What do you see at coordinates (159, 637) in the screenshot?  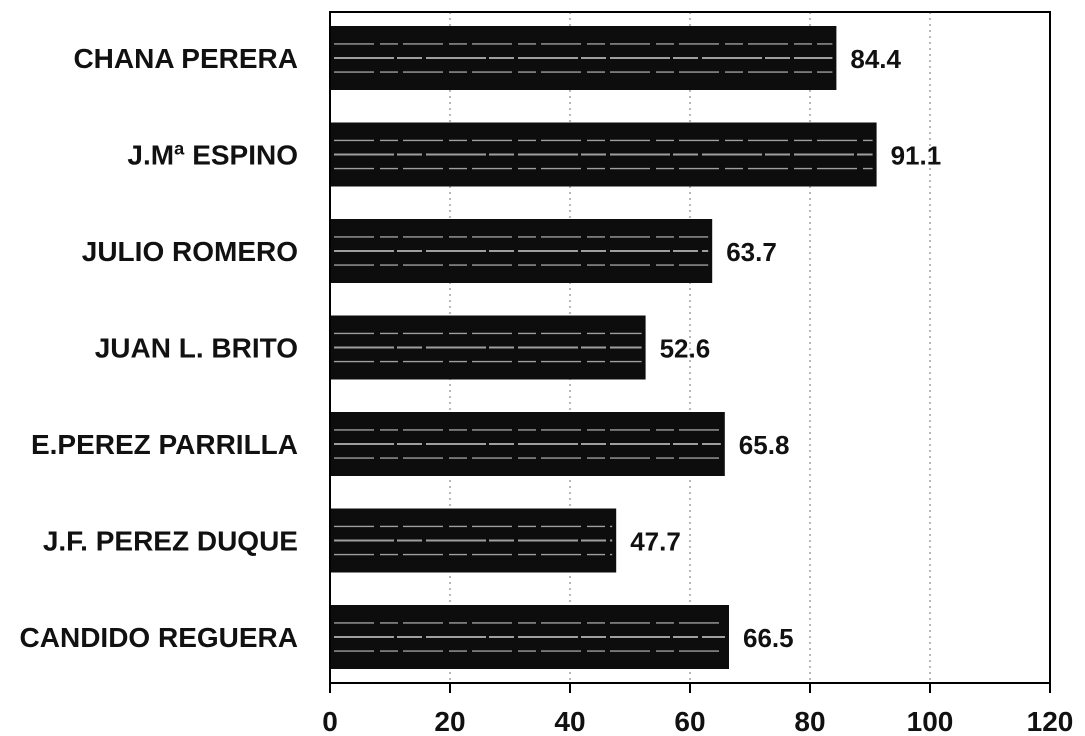 I see `category-label: CANDIDO REGUERA` at bounding box center [159, 637].